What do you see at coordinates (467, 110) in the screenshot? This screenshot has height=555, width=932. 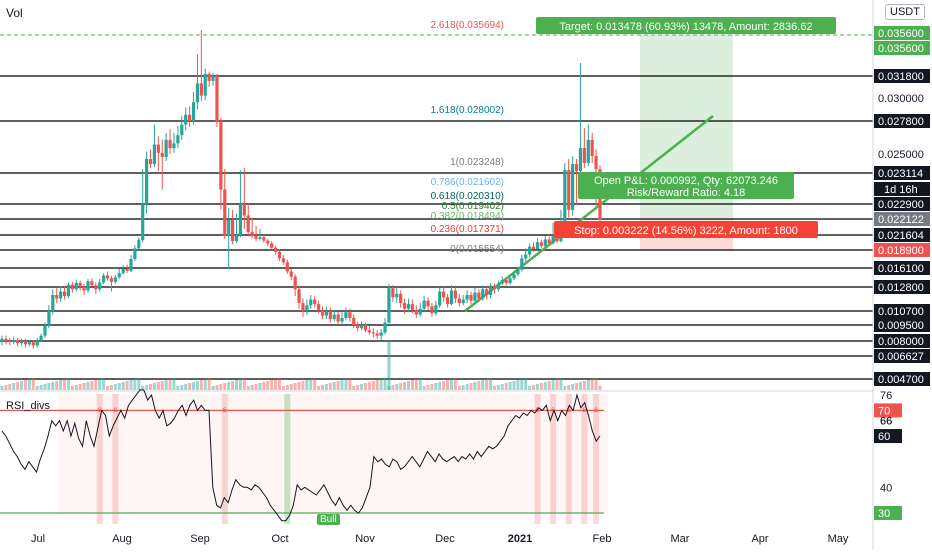 I see `fib-level-label: 1.618(0.028002)` at bounding box center [467, 110].